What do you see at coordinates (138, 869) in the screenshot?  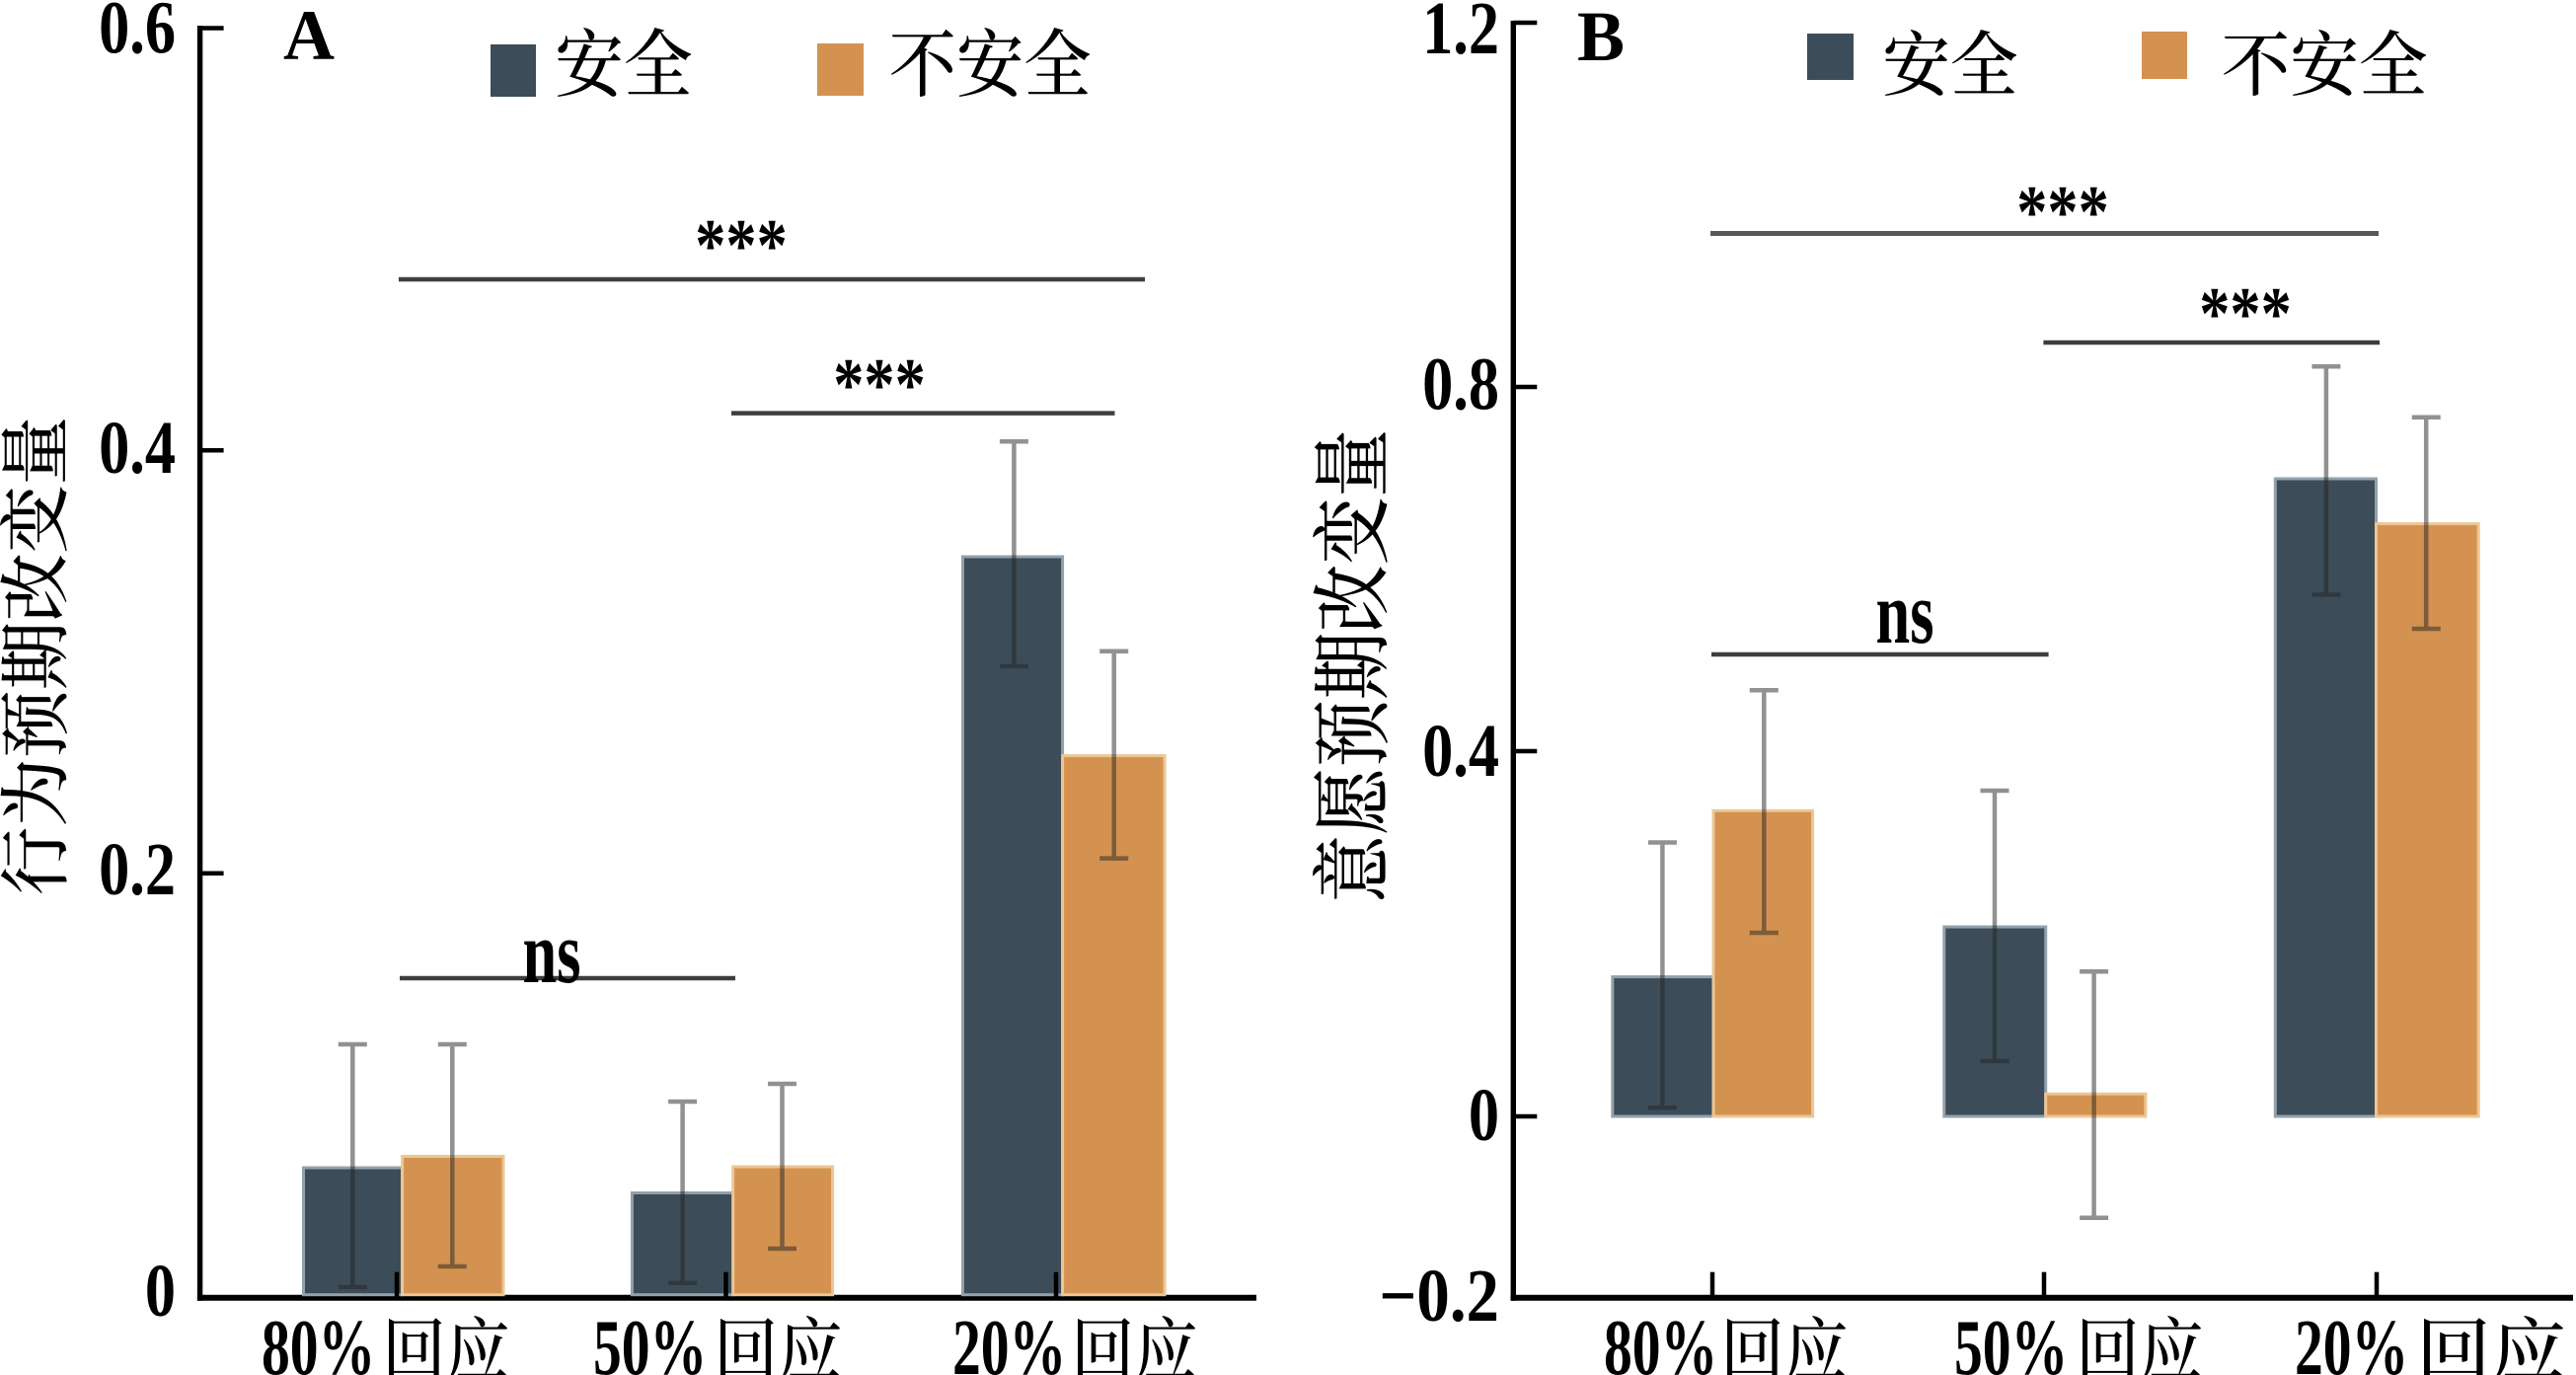 I see `svg-text: 0.2` at bounding box center [138, 869].